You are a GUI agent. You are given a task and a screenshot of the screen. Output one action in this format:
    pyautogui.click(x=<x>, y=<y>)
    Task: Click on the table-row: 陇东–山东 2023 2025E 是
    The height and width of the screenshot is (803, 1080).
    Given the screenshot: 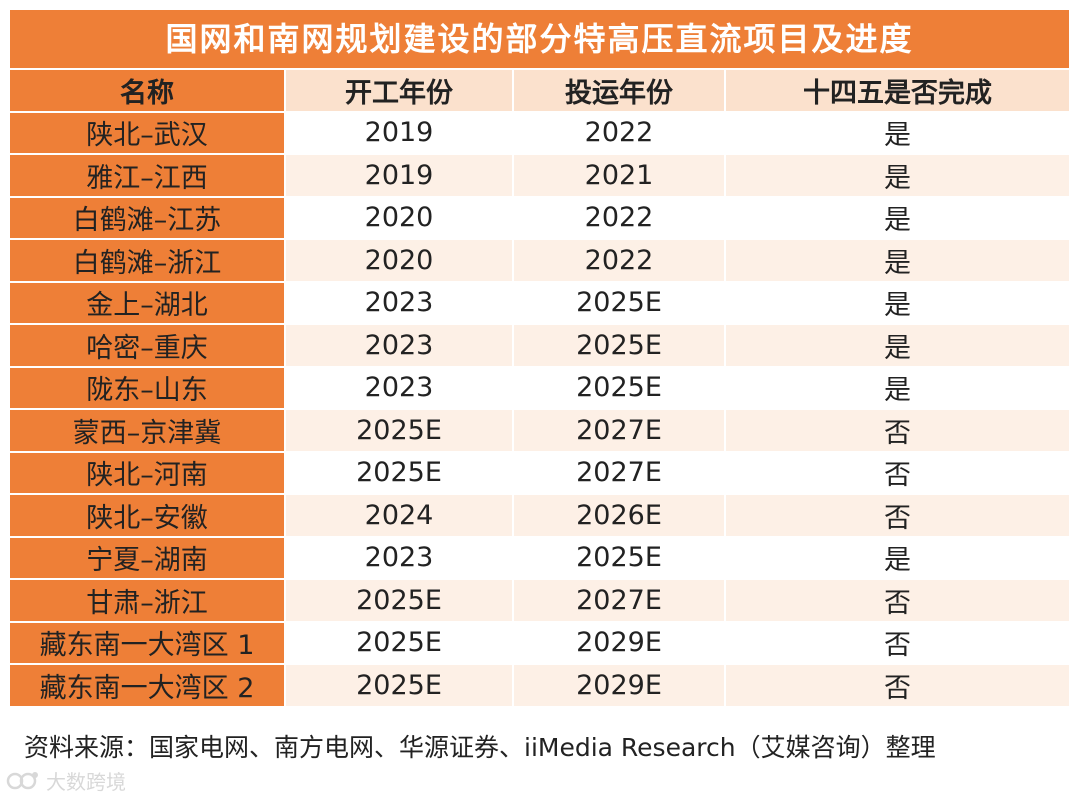 What is the action you would take?
    pyautogui.click(x=539, y=387)
    